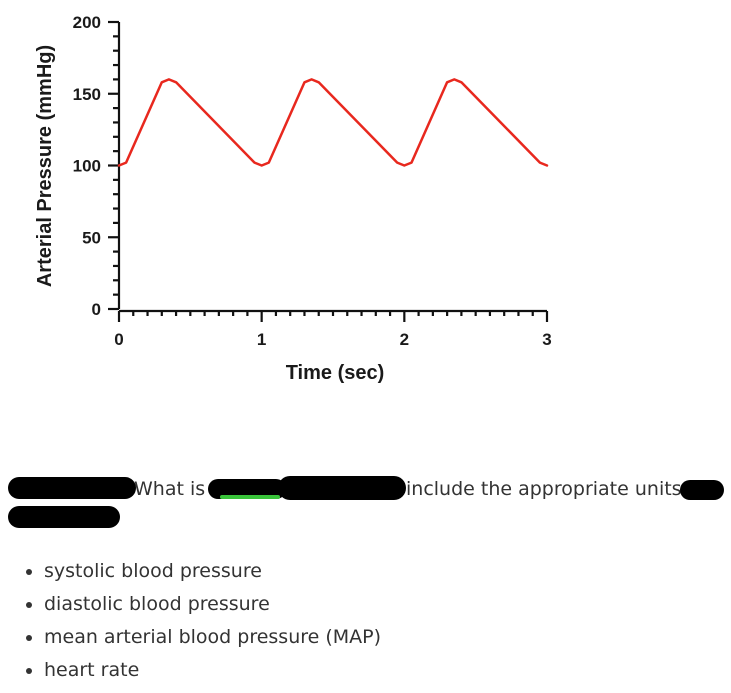  Describe the element at coordinates (212, 572) in the screenshot. I see `list-item: systolic blood pressure` at that location.